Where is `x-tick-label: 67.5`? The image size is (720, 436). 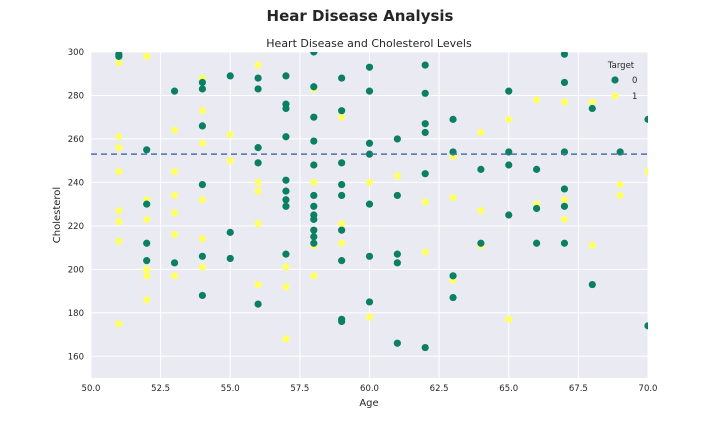
x-tick-label: 67.5 is located at coordinates (578, 389).